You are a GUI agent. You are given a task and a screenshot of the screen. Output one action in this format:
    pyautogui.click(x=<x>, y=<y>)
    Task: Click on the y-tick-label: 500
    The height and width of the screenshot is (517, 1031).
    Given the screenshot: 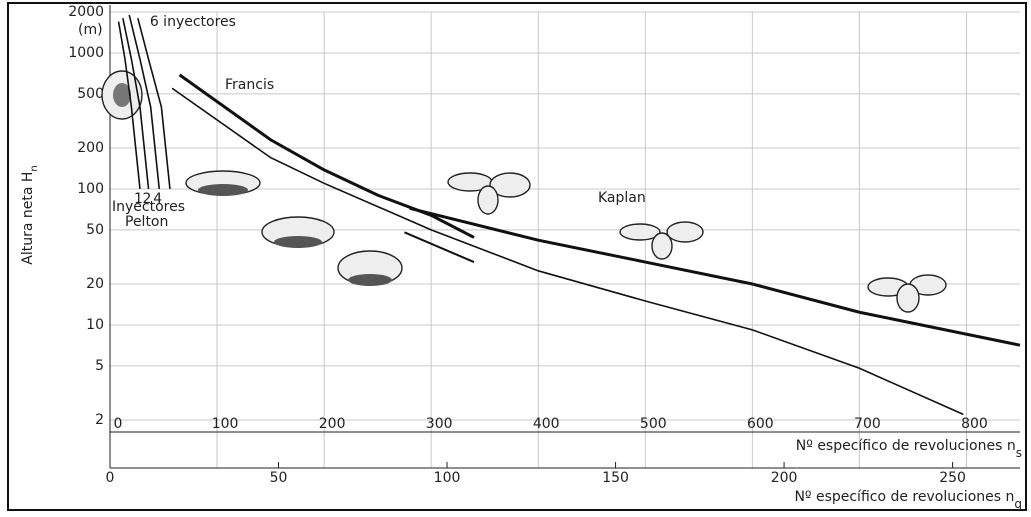 What is the action you would take?
    pyautogui.click(x=90, y=94)
    